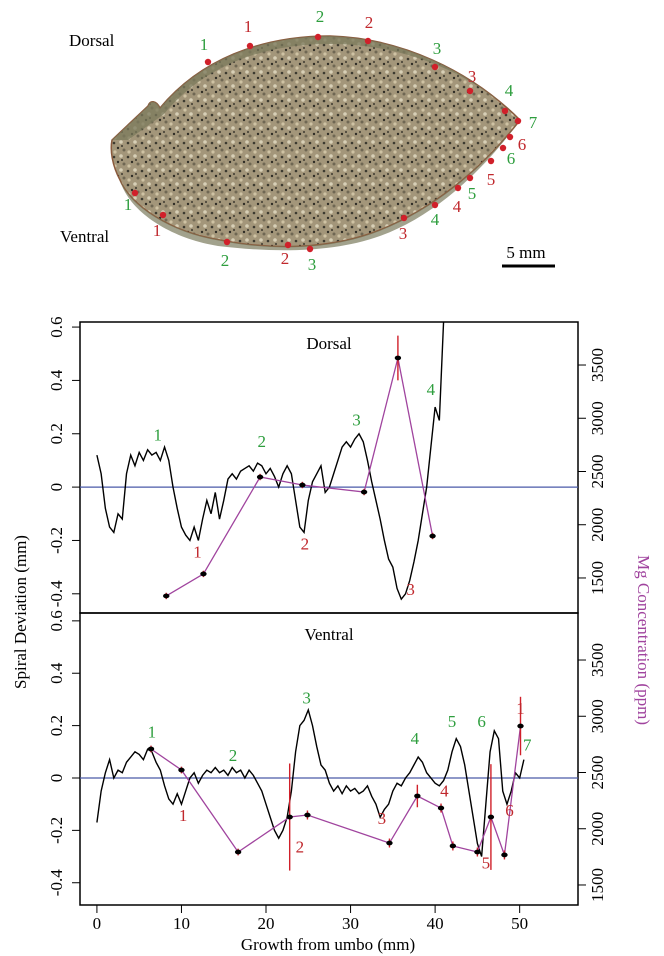 The image size is (664, 956). I want to click on annotation: 4, so click(415, 738).